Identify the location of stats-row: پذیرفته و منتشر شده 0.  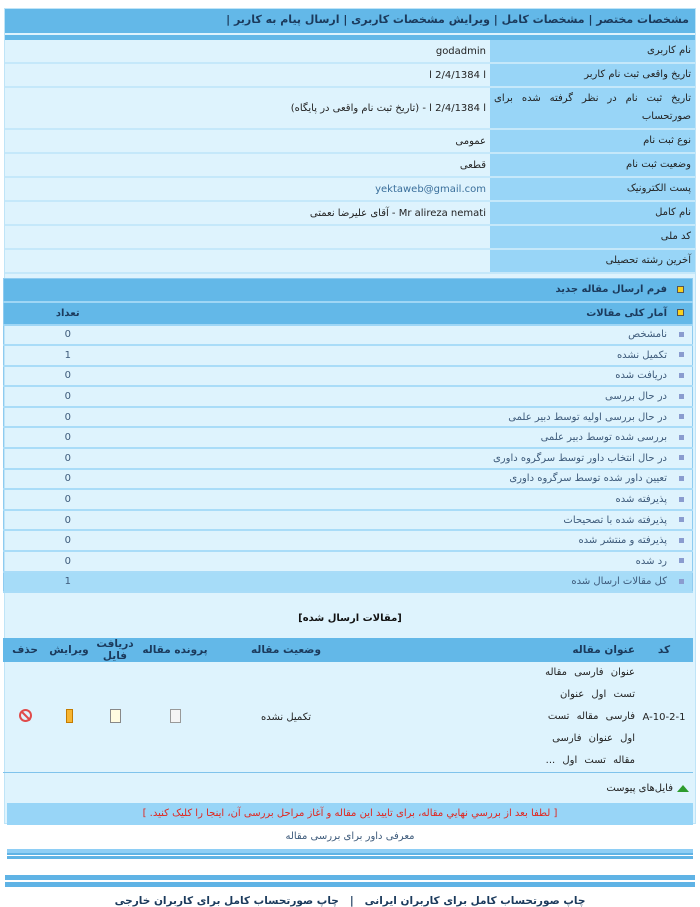
(348, 541).